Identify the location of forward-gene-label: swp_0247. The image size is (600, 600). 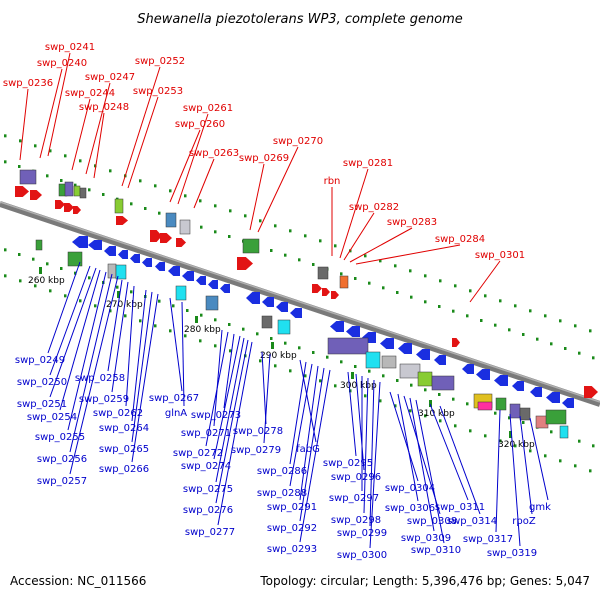
(110, 77).